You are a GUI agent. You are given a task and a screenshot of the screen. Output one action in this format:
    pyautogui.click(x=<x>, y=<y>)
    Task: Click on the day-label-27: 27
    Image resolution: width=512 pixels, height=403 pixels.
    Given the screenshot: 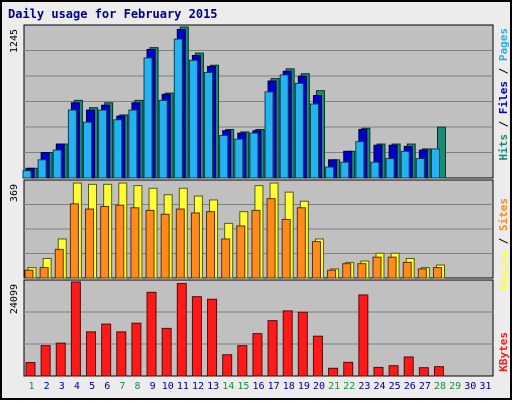 What is the action you would take?
    pyautogui.click(x=425, y=386)
    